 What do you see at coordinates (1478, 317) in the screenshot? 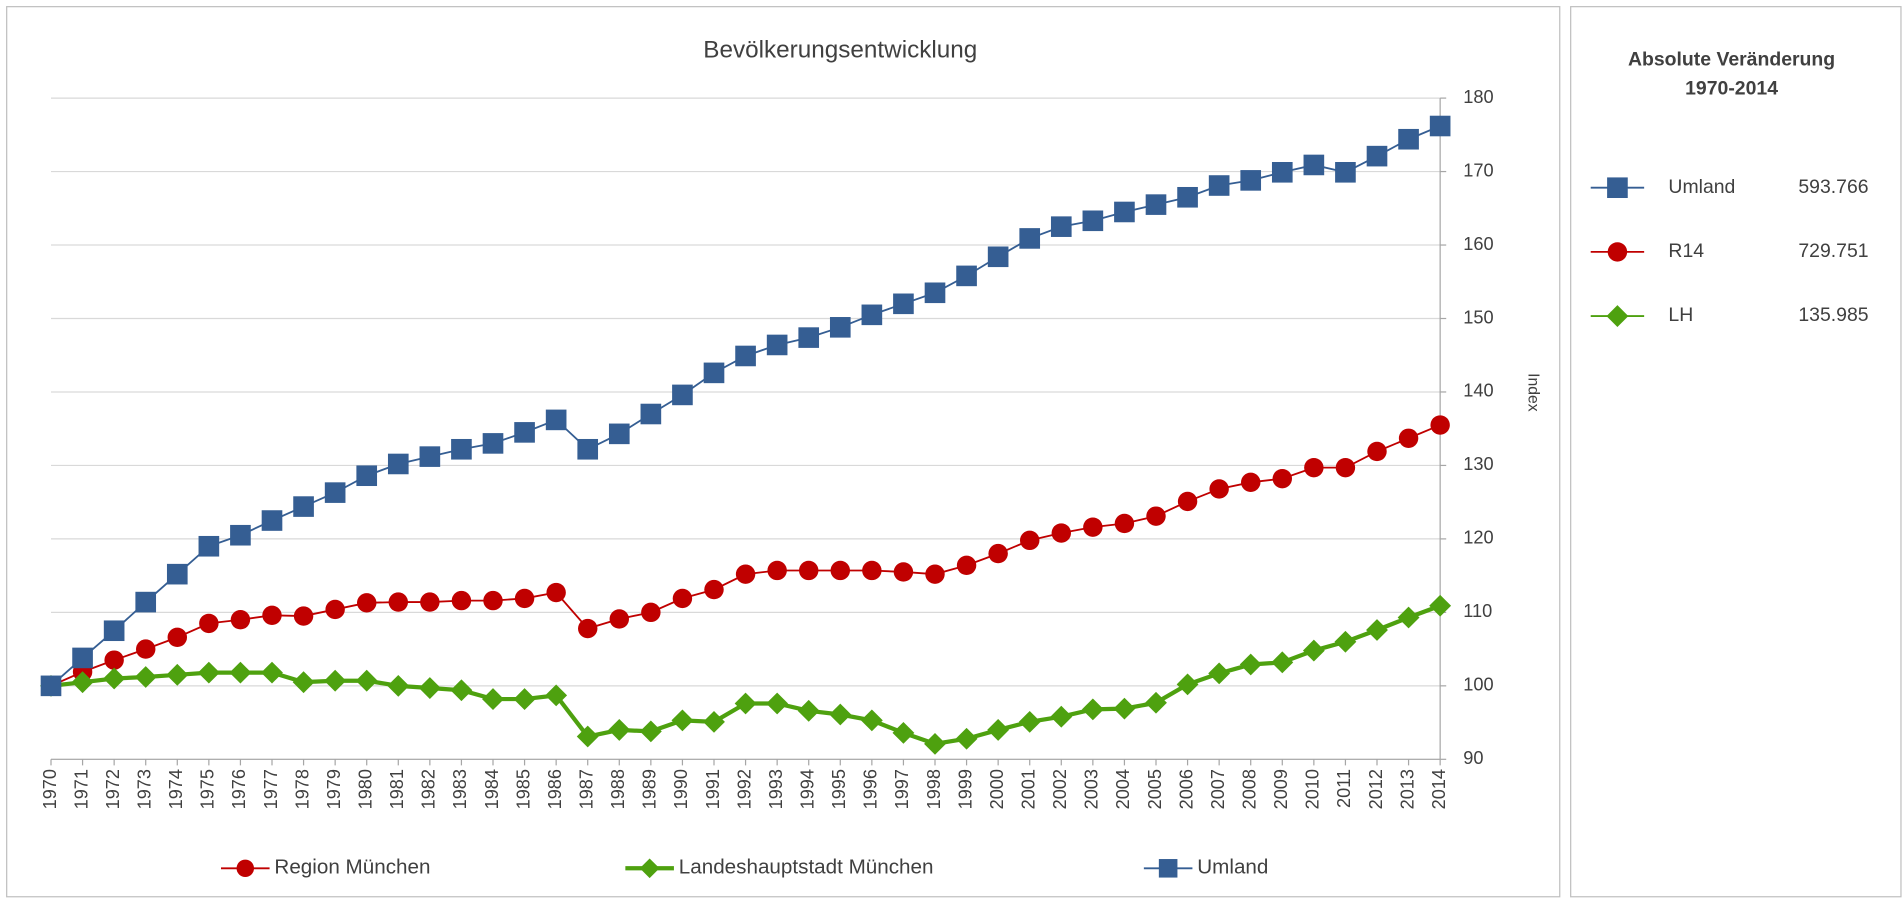
I see `y-tick-label: 150` at bounding box center [1478, 317].